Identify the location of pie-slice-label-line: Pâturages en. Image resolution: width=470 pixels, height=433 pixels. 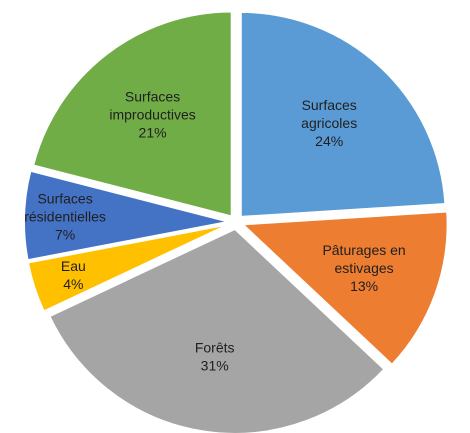
(363, 250).